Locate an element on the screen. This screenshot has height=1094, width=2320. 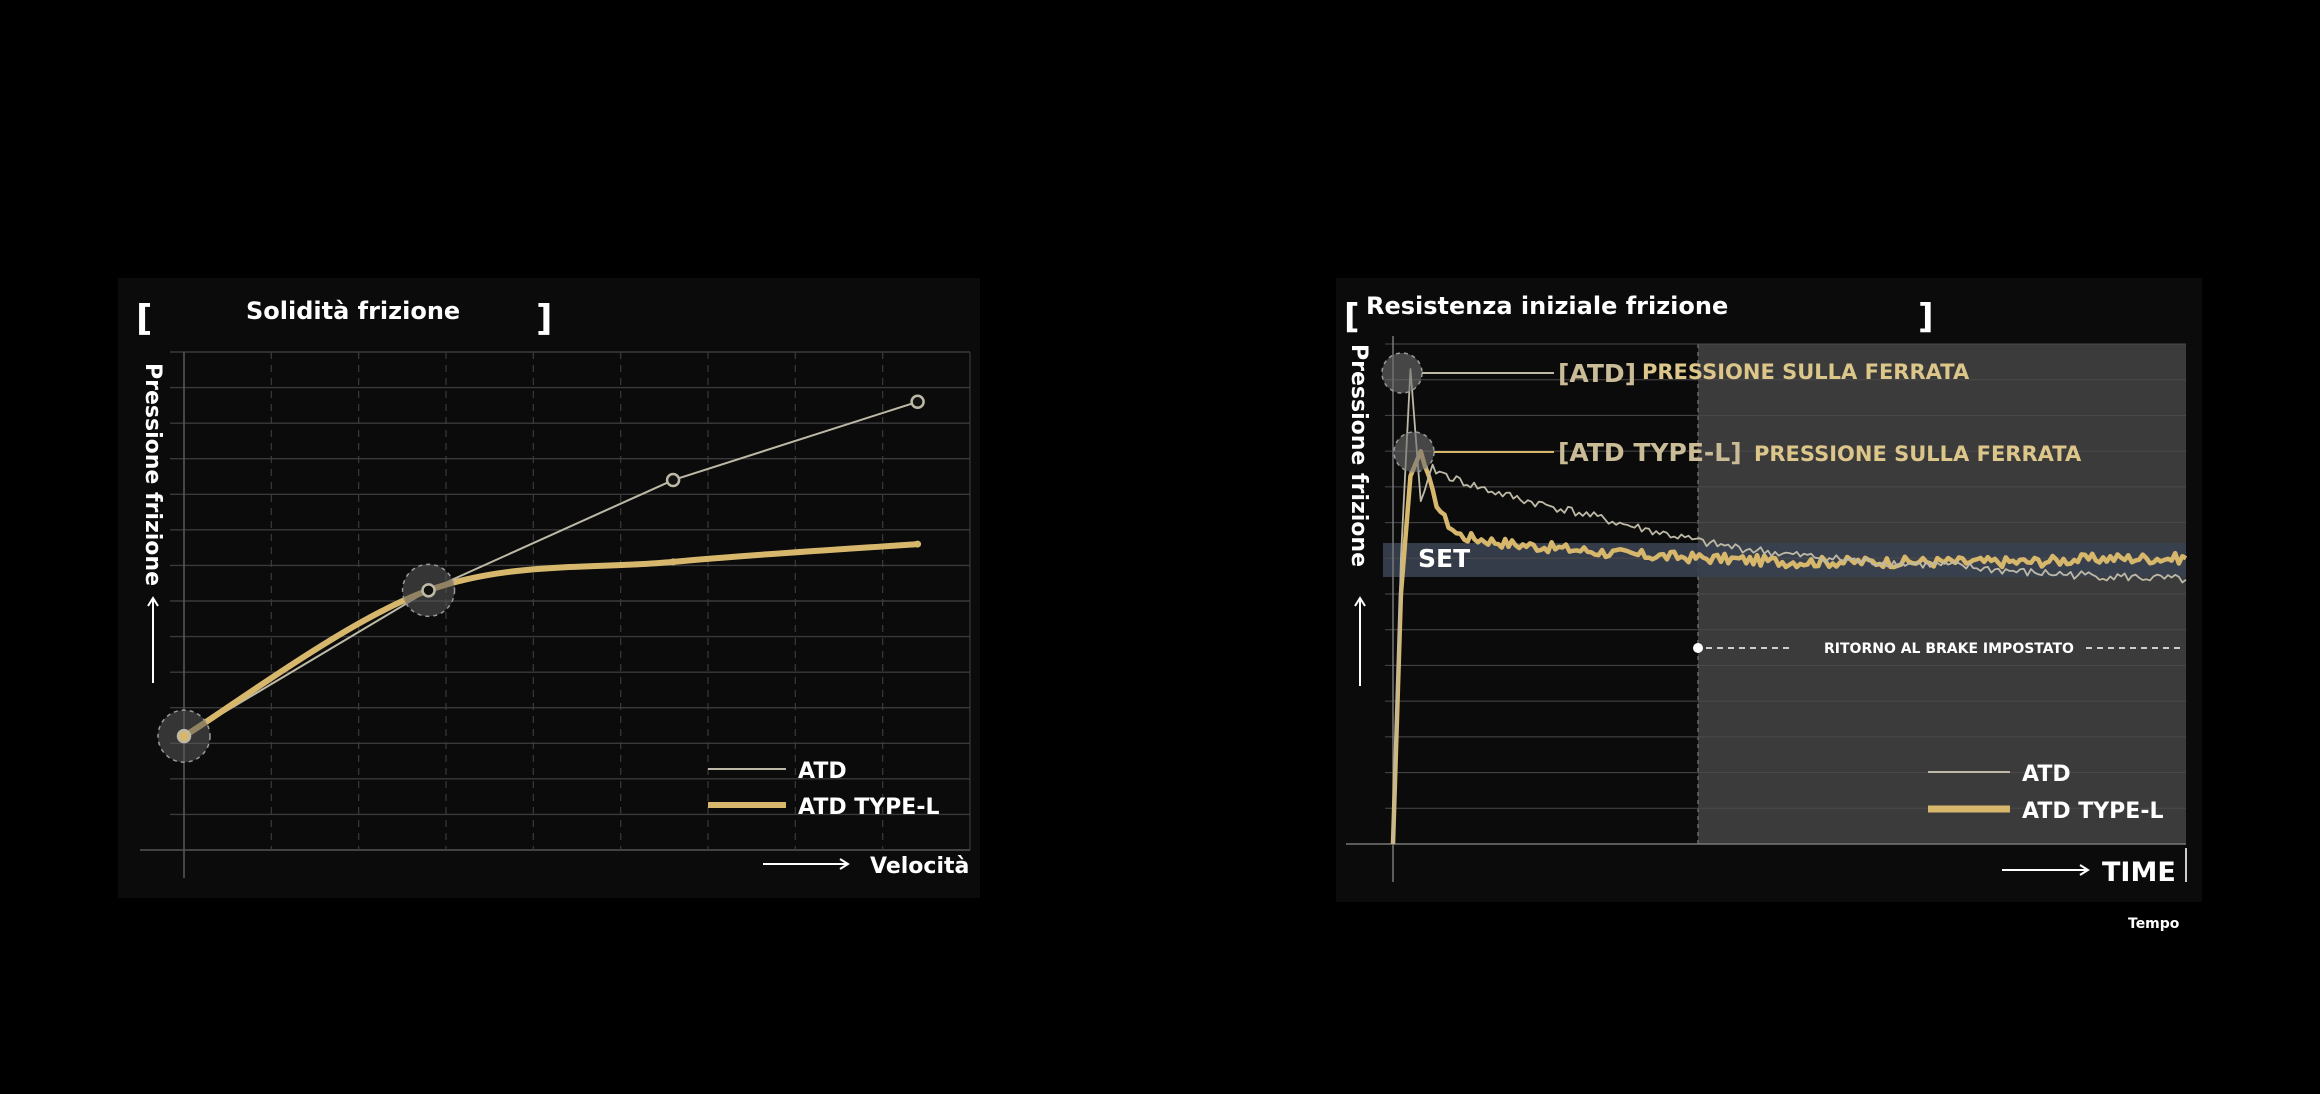
return-label: RITORNO AL BRAKE IMPOSTATO is located at coordinates (1949, 649).